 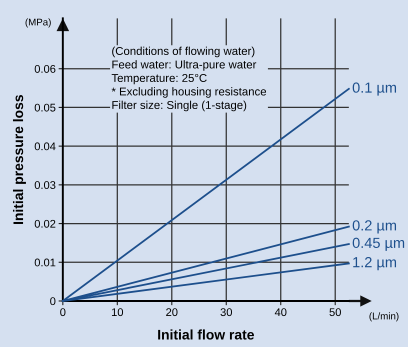 I want to click on x-tick-label: 40, so click(x=280, y=312).